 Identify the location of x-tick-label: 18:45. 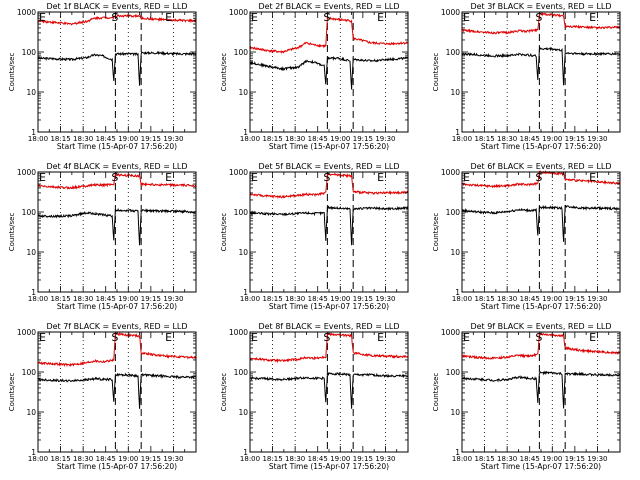
(318, 299).